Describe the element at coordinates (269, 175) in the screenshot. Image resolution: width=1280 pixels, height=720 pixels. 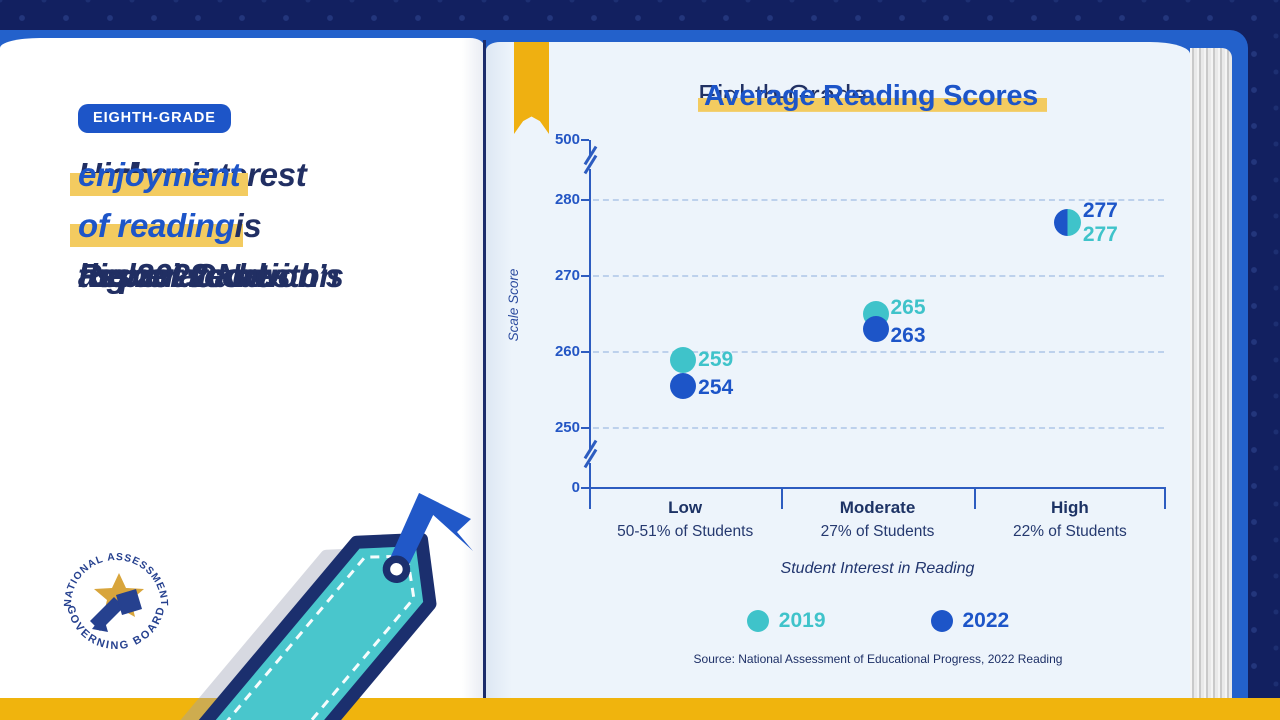
I see `headline-line: and enjoyment` at that location.